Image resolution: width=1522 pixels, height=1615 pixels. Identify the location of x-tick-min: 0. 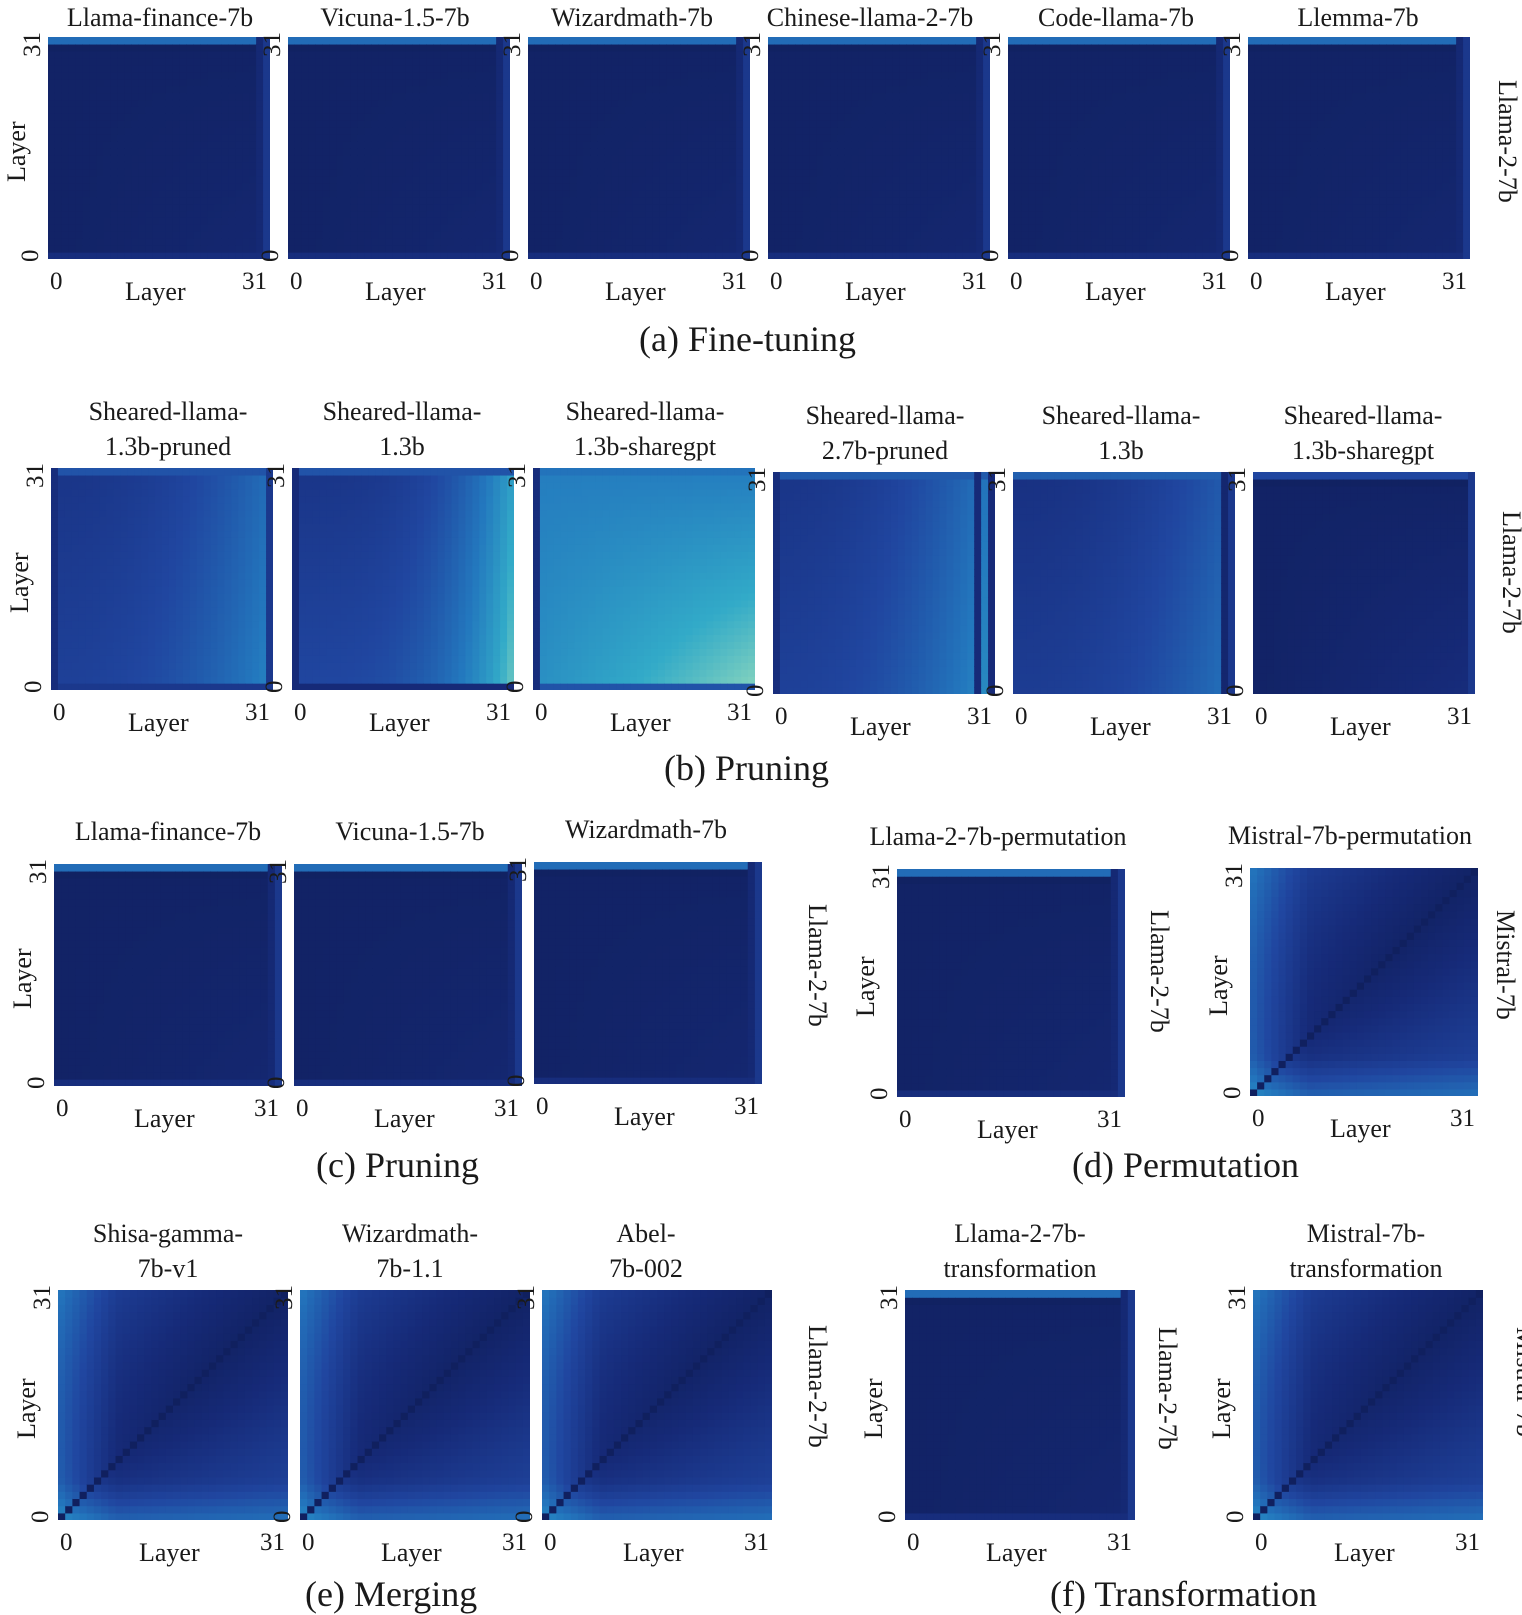
(296, 281).